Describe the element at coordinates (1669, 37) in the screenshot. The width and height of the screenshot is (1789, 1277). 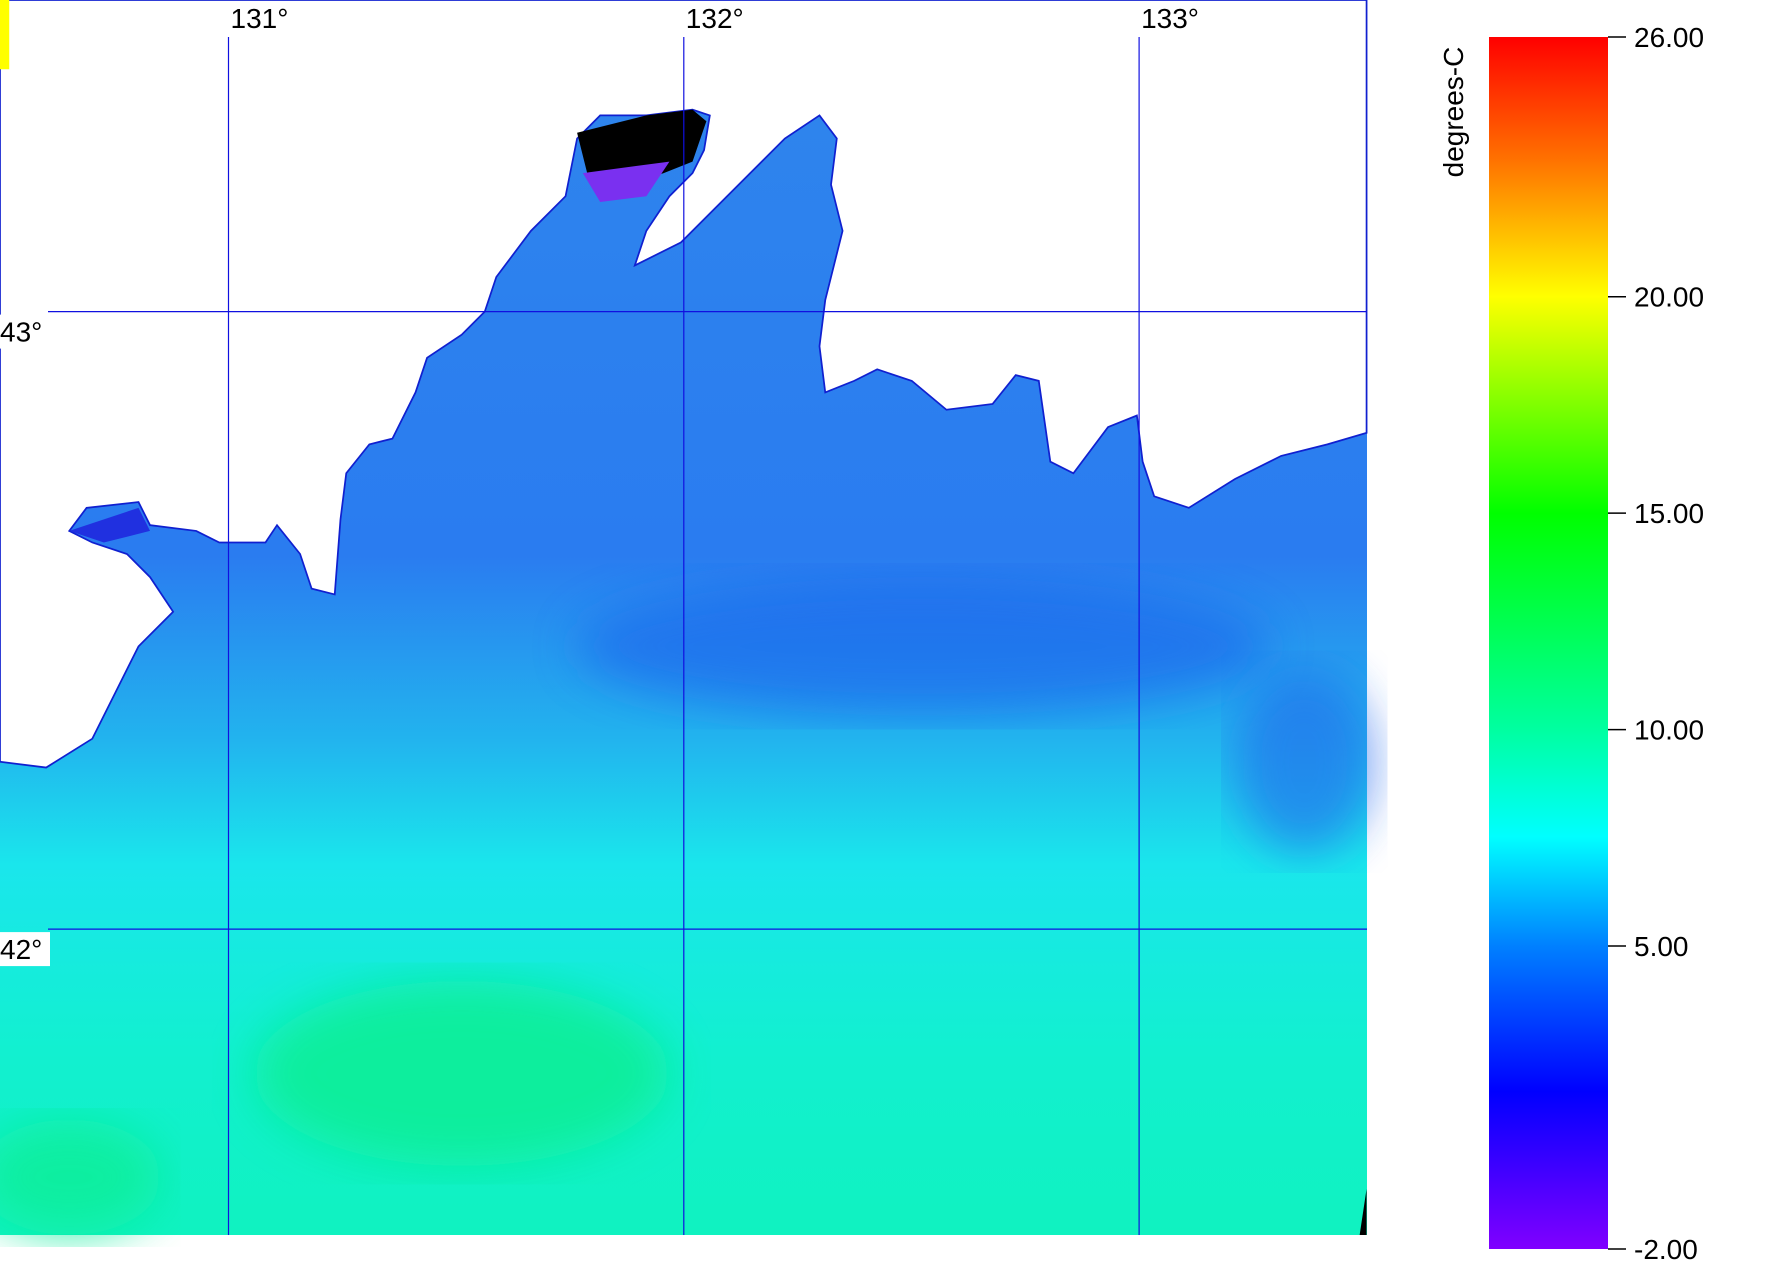
I see `colorbar-tick-label: 26.00` at that location.